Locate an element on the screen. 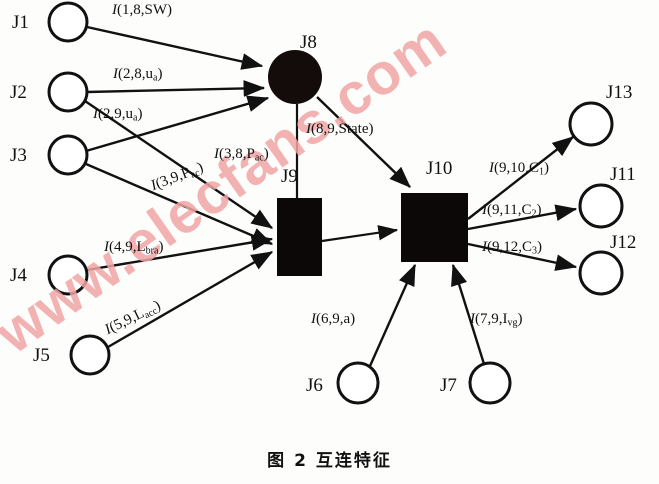  edge-label-j2-j9: I(2,9,ua) is located at coordinates (117, 115).